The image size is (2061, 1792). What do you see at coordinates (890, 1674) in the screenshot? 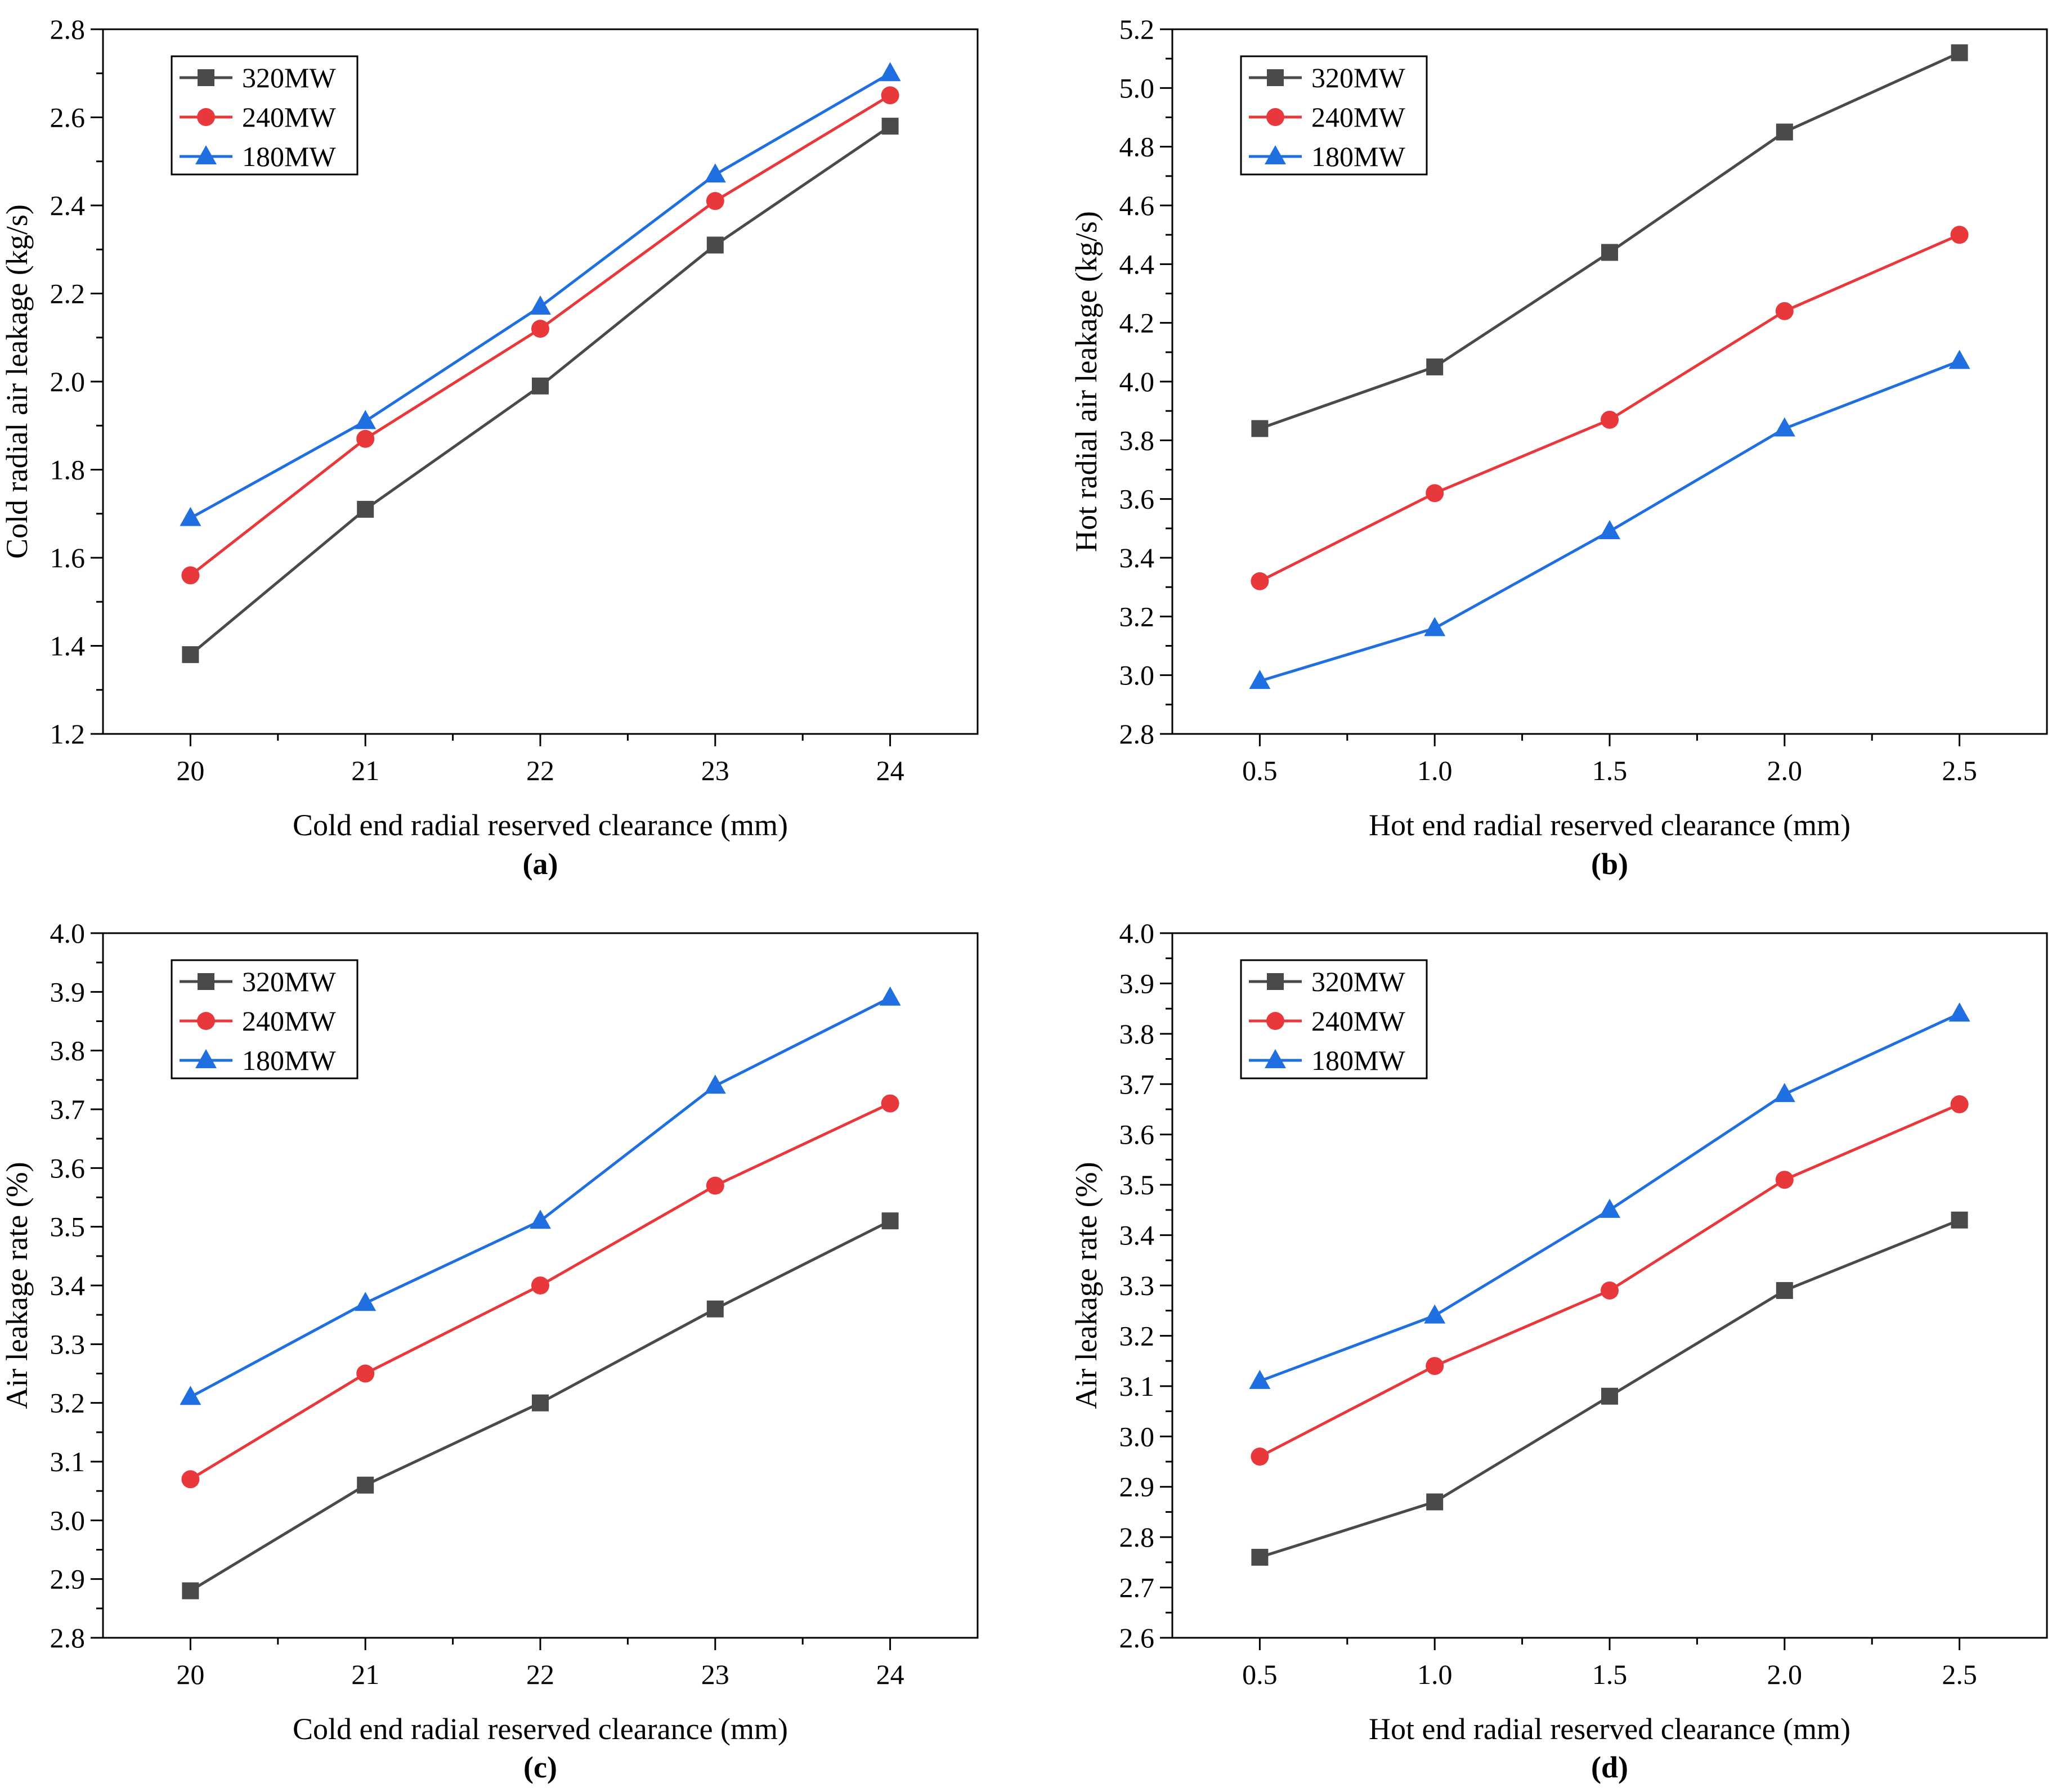
I see `x-tick-label: 24` at bounding box center [890, 1674].